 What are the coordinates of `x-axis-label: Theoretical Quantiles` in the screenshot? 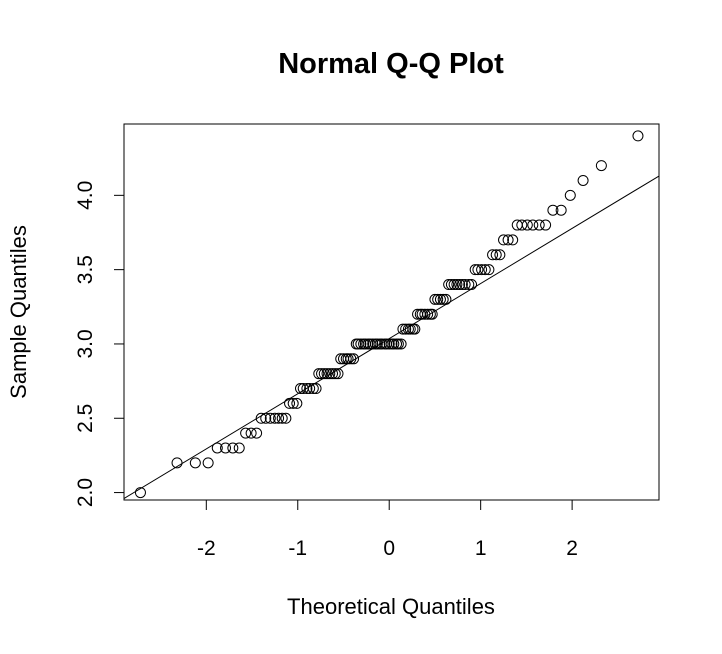 It's located at (391, 606).